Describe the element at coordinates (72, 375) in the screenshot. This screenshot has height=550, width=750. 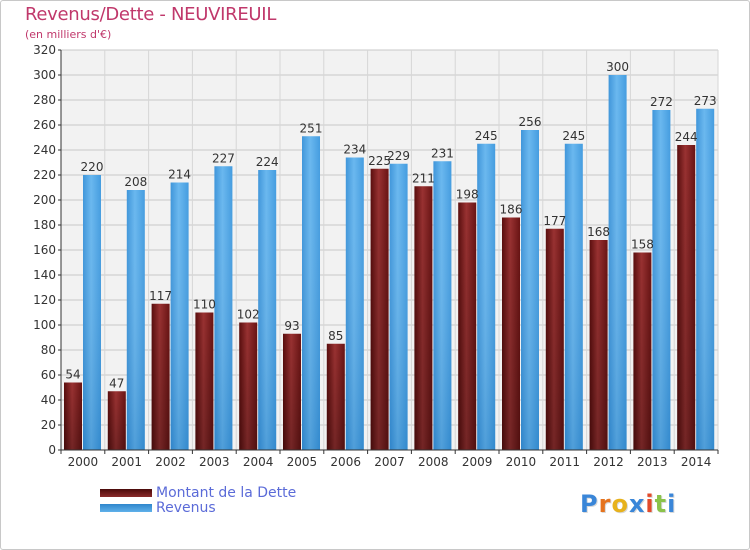
I see `data-label: 54` at that location.